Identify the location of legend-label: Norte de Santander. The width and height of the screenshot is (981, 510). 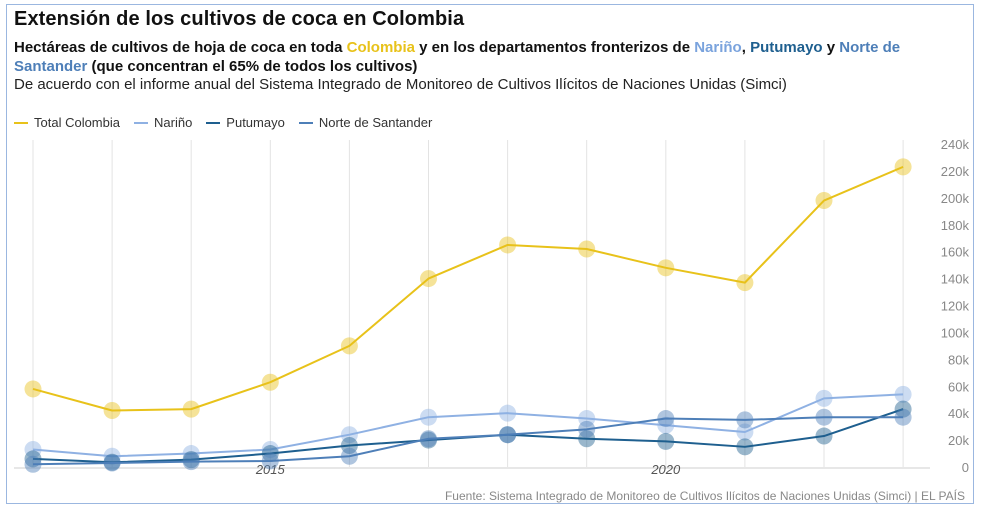
(375, 122).